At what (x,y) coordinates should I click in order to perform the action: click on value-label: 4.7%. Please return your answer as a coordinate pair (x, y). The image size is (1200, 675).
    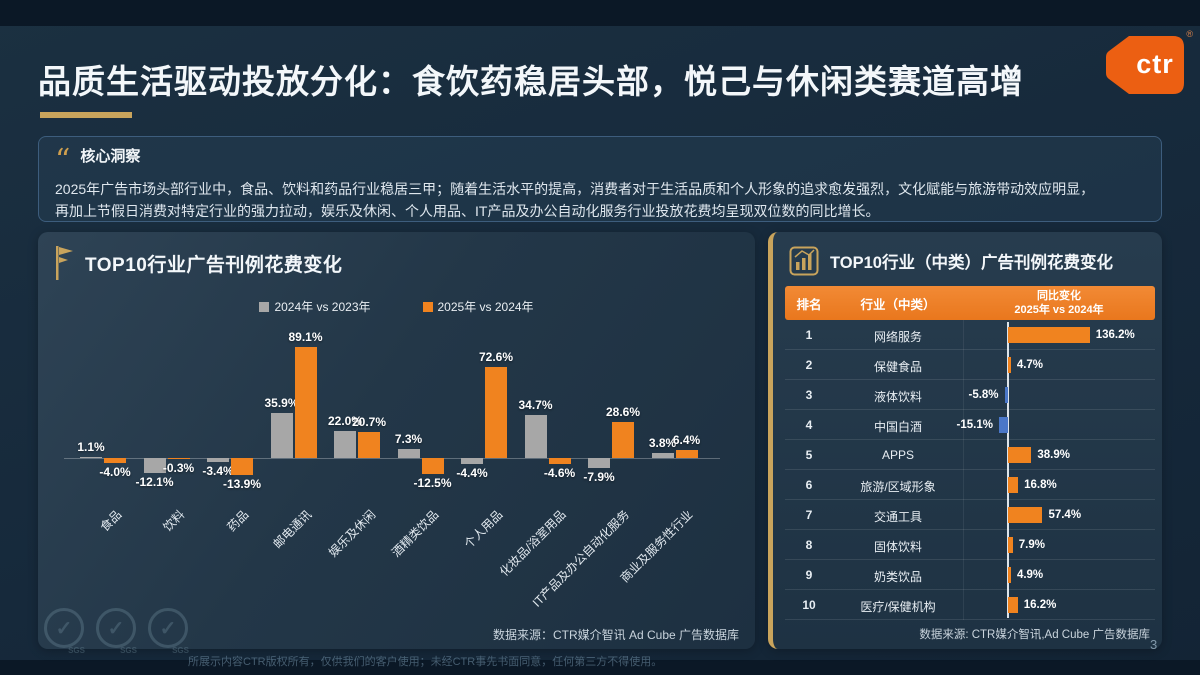
    Looking at the image, I should click on (1030, 365).